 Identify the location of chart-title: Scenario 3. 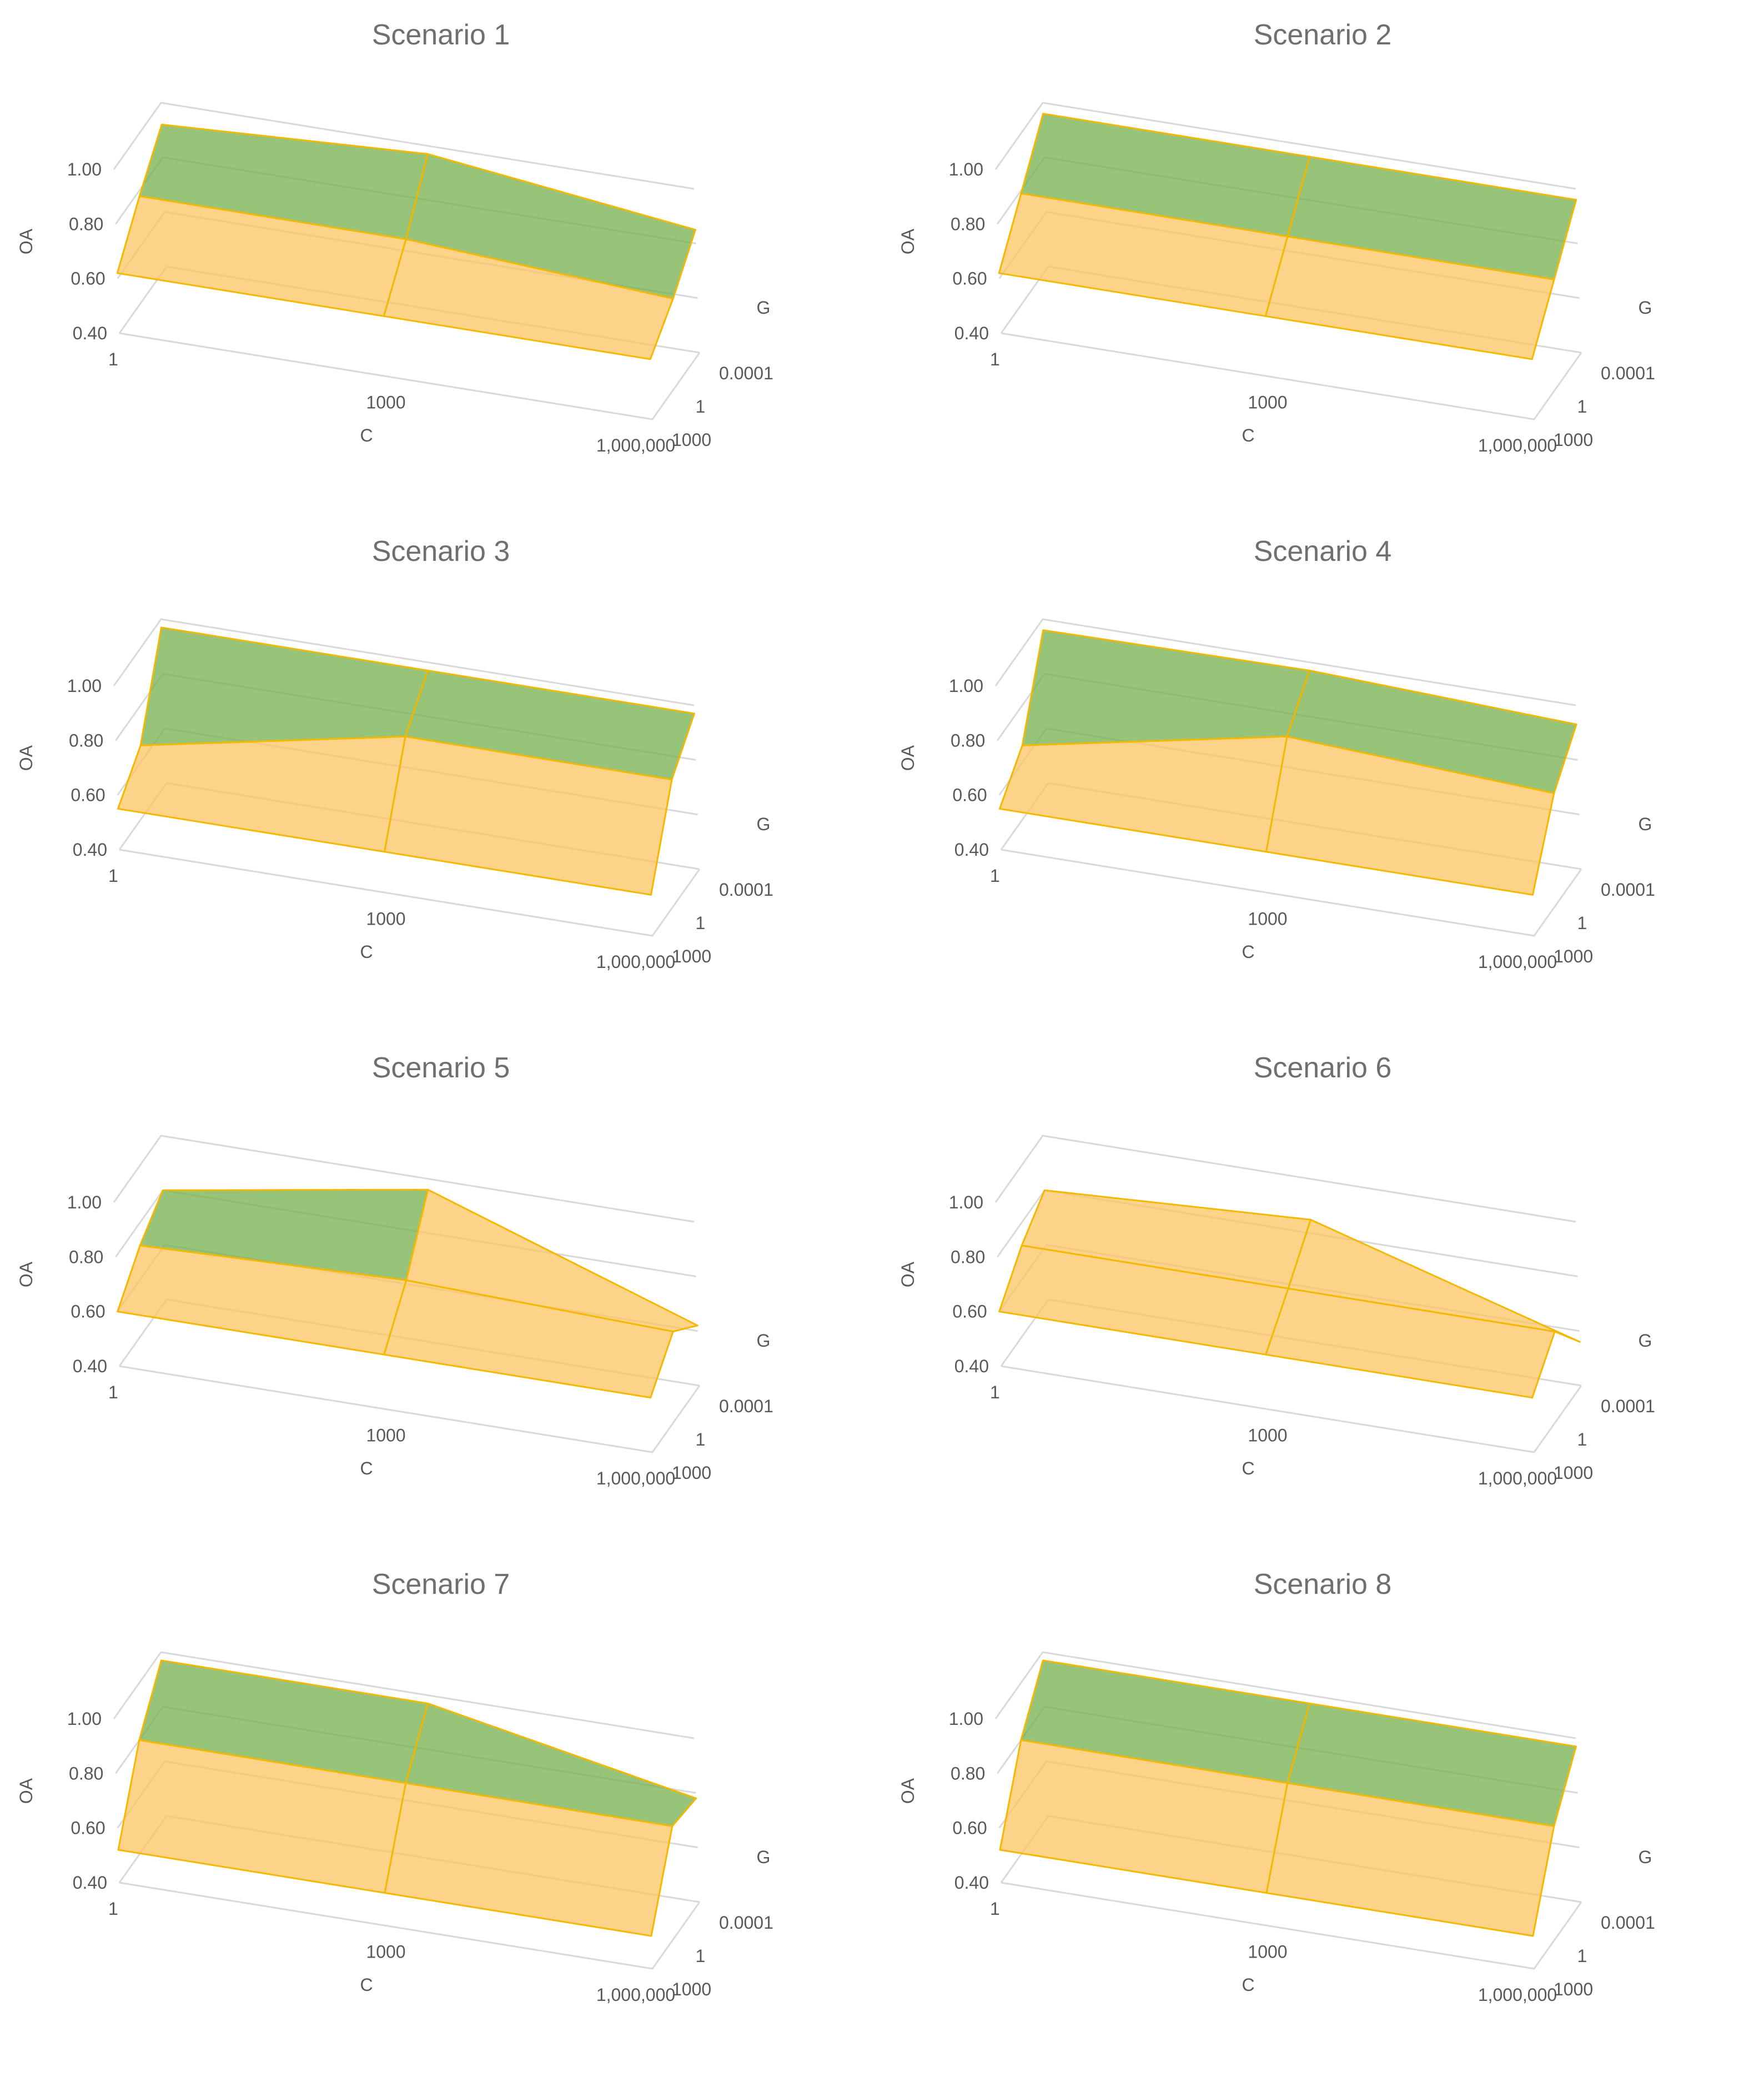
(441, 551).